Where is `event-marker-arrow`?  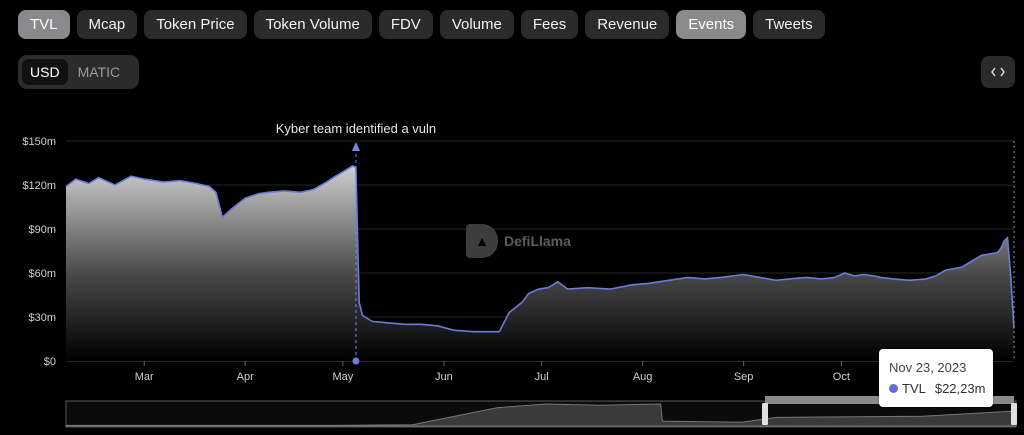 event-marker-arrow is located at coordinates (355, 146).